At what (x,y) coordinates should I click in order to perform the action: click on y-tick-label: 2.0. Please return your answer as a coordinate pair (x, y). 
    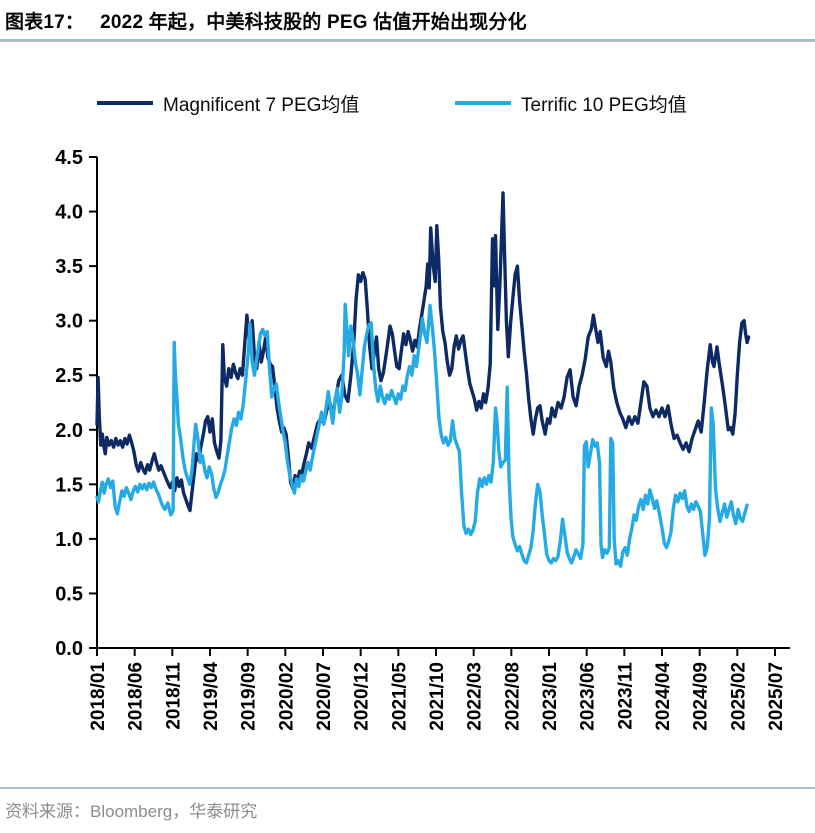
    Looking at the image, I should click on (69, 431).